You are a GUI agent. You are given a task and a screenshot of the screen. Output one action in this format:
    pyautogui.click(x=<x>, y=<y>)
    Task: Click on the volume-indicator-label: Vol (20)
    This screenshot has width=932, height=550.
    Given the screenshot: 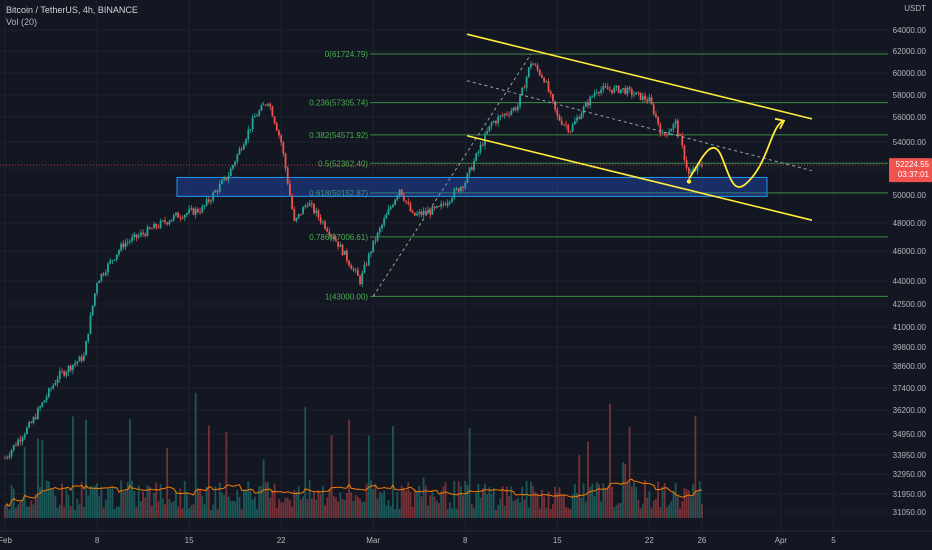 What is the action you would take?
    pyautogui.click(x=22, y=22)
    